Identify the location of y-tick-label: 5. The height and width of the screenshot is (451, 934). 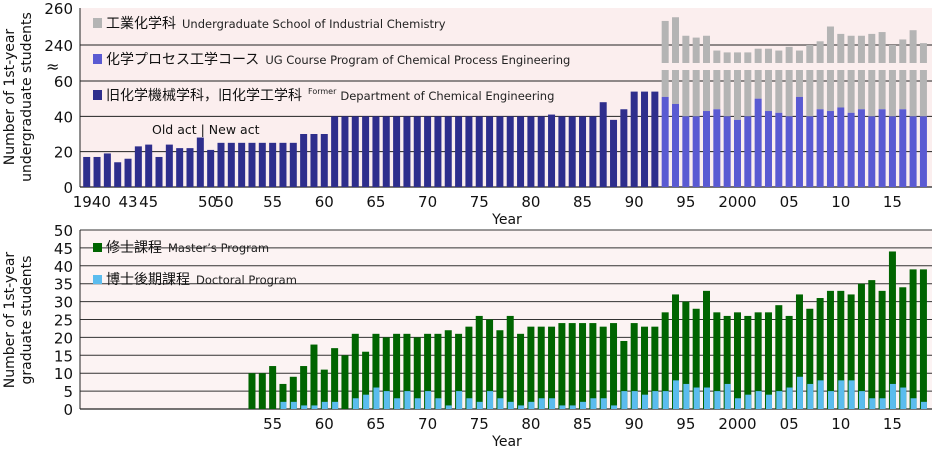
(68, 392).